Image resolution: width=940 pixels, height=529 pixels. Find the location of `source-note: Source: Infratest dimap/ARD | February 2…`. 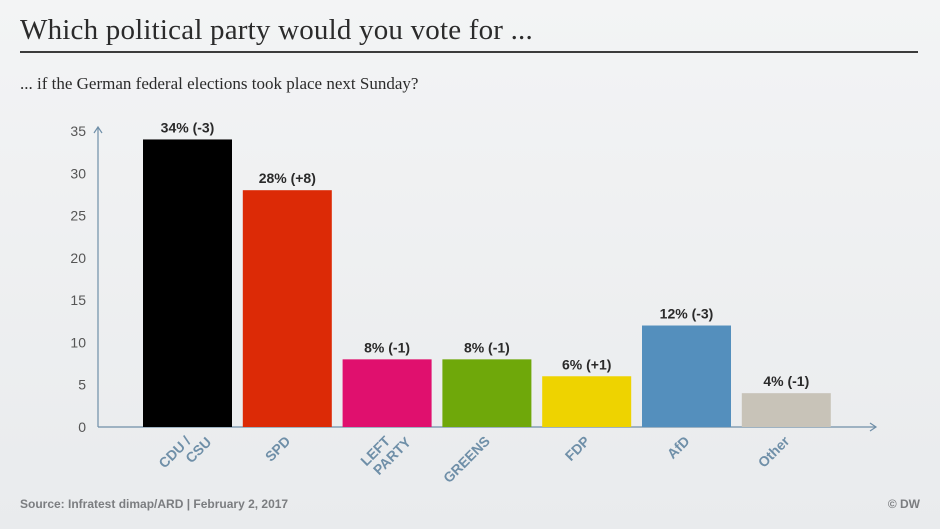

source-note: Source: Infratest dimap/ARD | February 2… is located at coordinates (154, 504).